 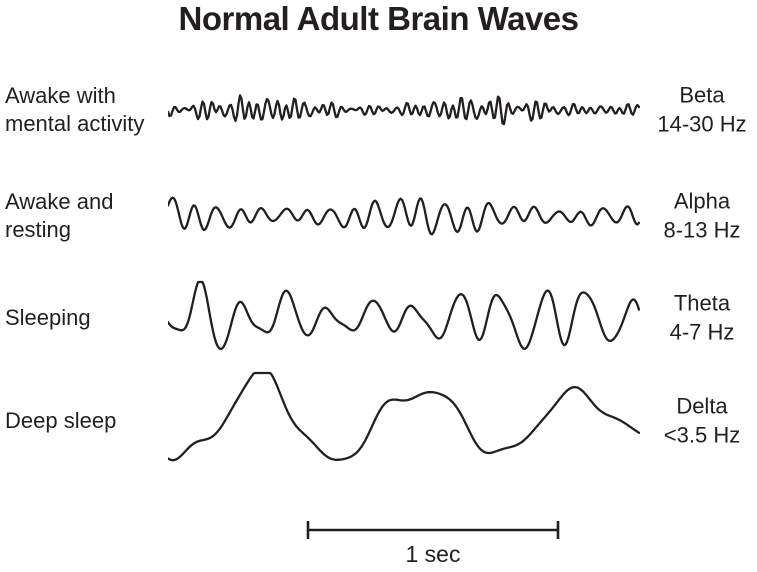 I want to click on time-scale-label: 1 sec, so click(x=433, y=554).